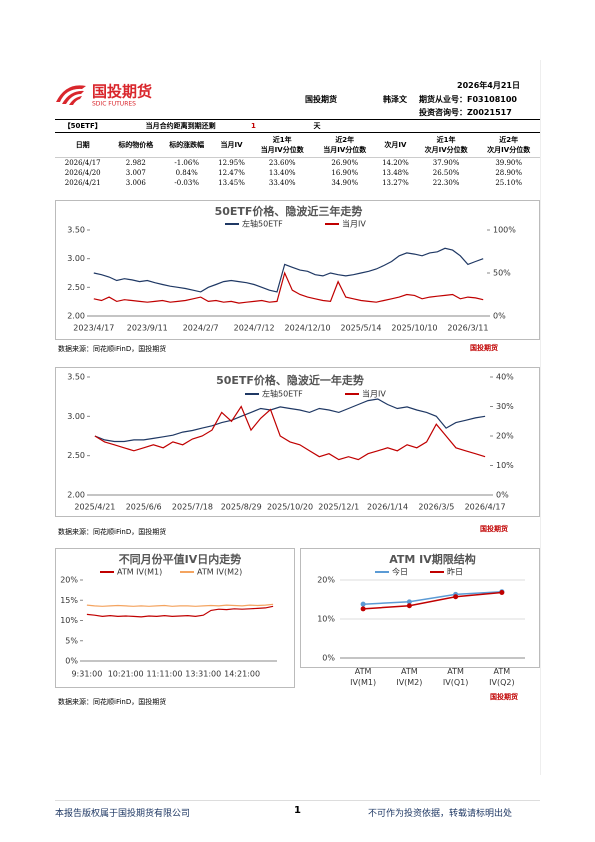 The width and height of the screenshot is (595, 842). I want to click on tick-label: 5%, so click(71, 640).